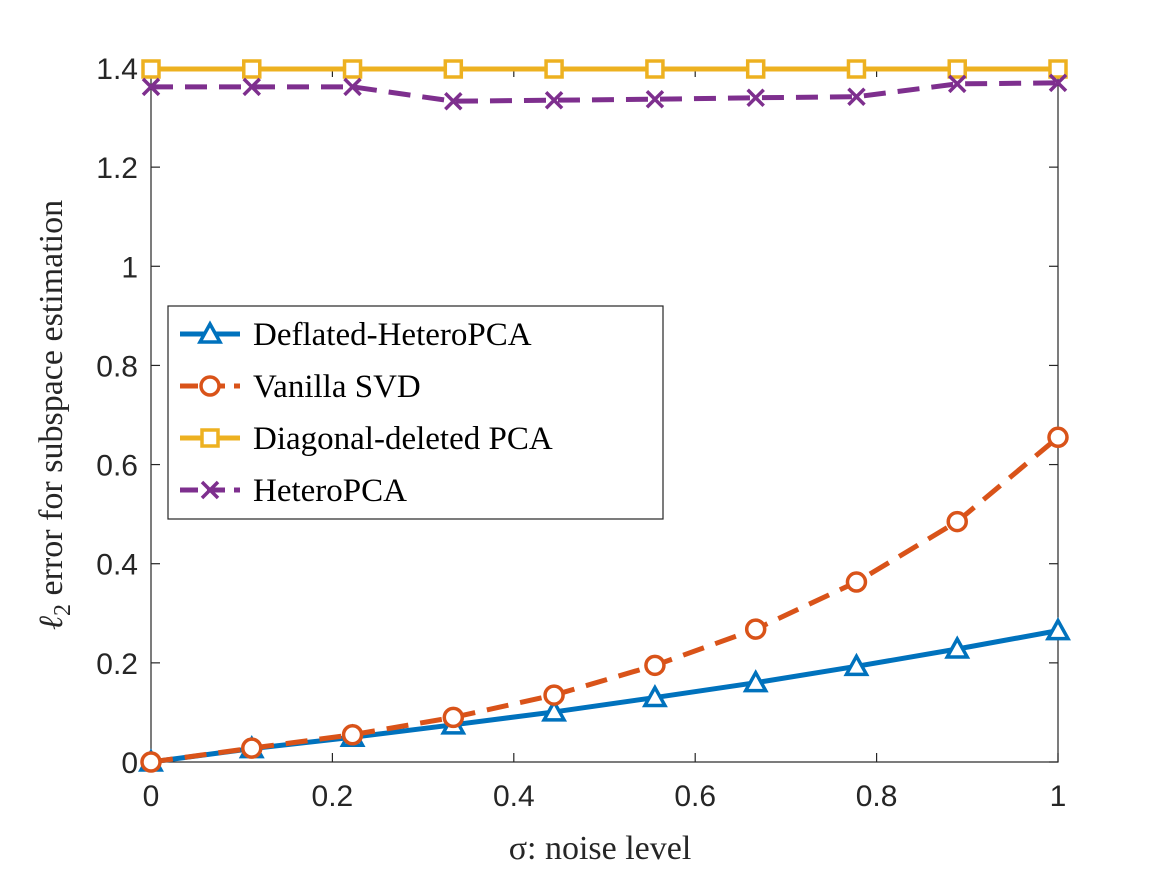 Image resolution: width=1167 pixels, height=875 pixels. What do you see at coordinates (210, 332) in the screenshot?
I see `legend-marker-deflated-heteropca` at bounding box center [210, 332].